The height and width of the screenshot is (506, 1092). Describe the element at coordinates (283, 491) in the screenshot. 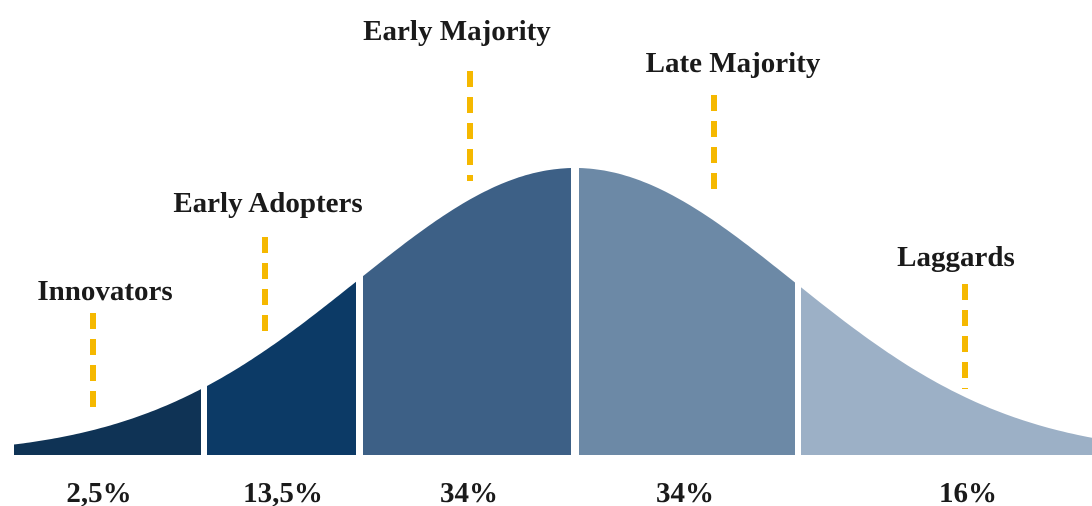

I see `percent-early-adopters: 13,5%` at that location.